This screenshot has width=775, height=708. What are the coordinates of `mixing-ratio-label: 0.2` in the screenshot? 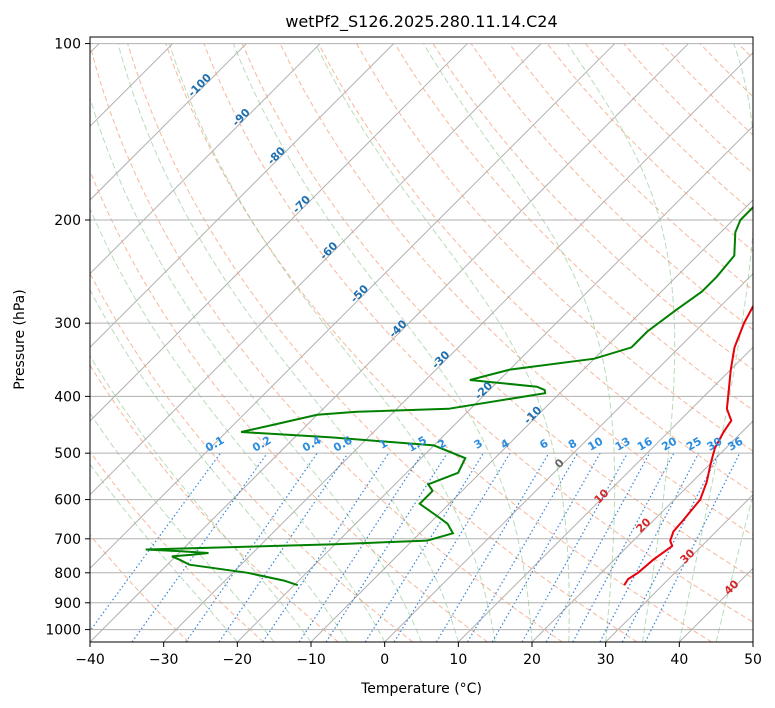 It's located at (261, 444).